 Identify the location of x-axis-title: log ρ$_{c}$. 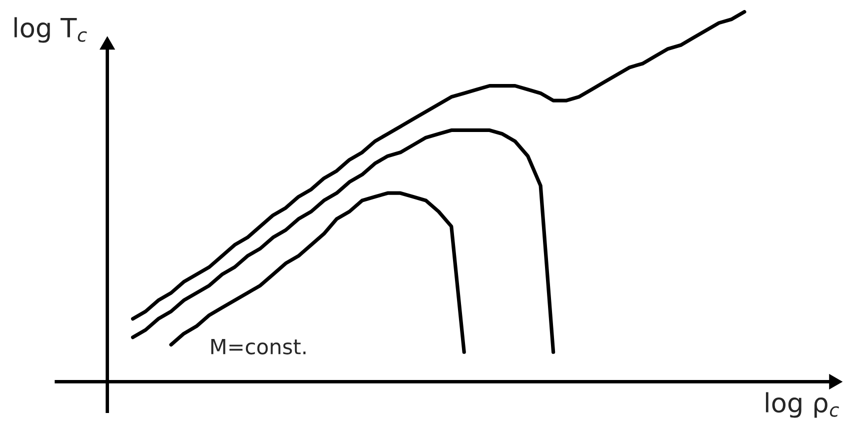
(802, 405).